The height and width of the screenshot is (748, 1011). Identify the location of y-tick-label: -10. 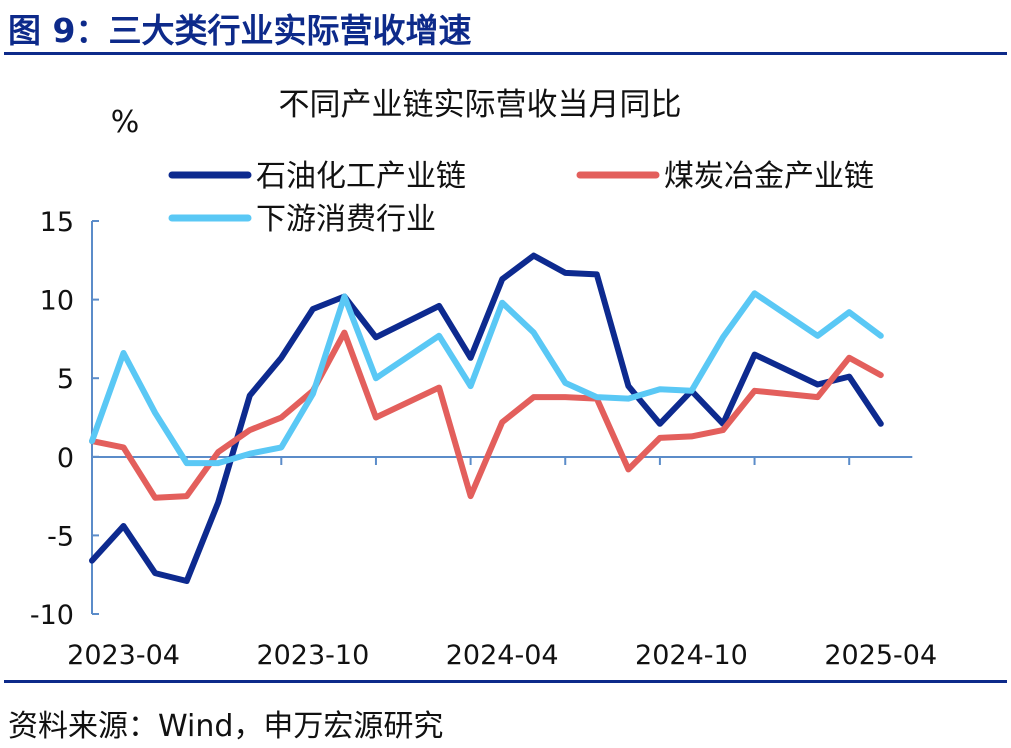
(52, 615).